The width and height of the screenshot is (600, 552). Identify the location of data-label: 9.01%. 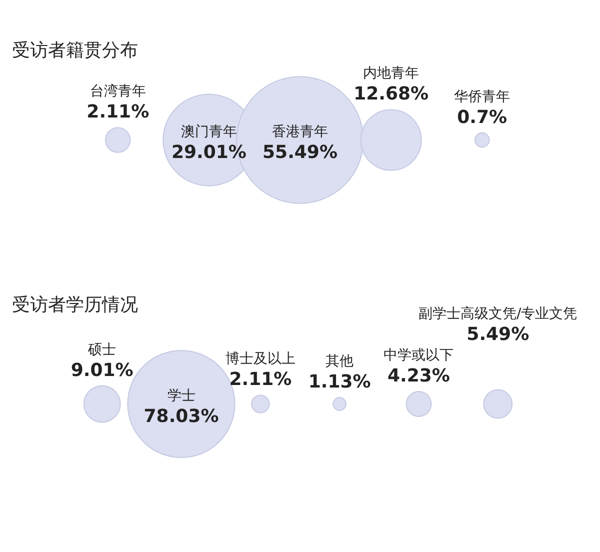
(102, 370).